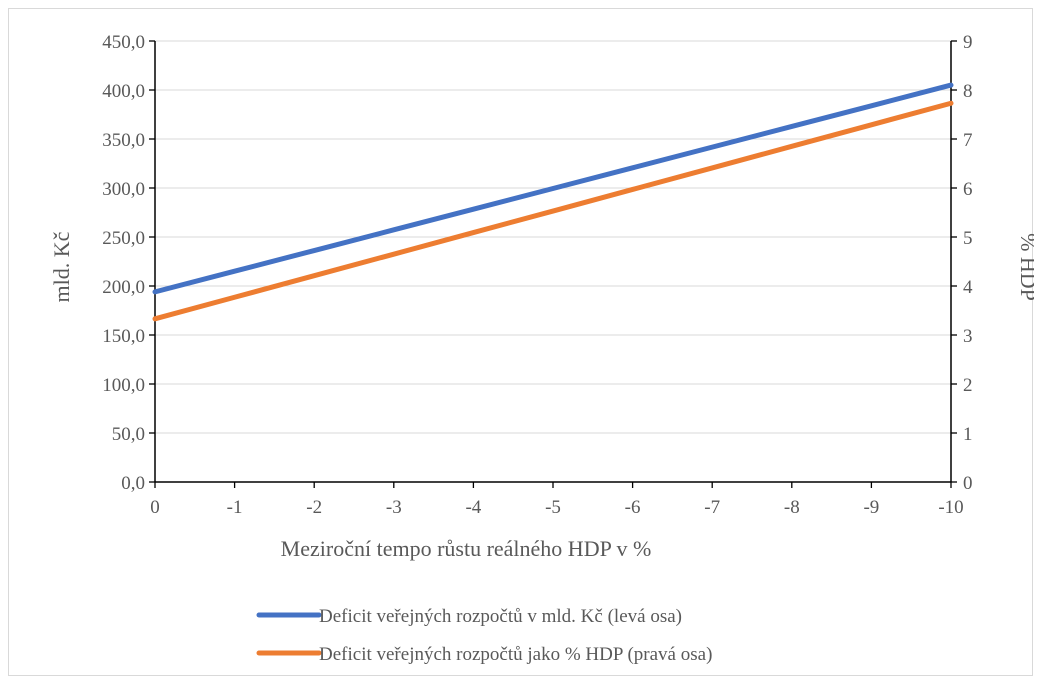 The image size is (1043, 684). I want to click on x-tick-label: -2, so click(314, 507).